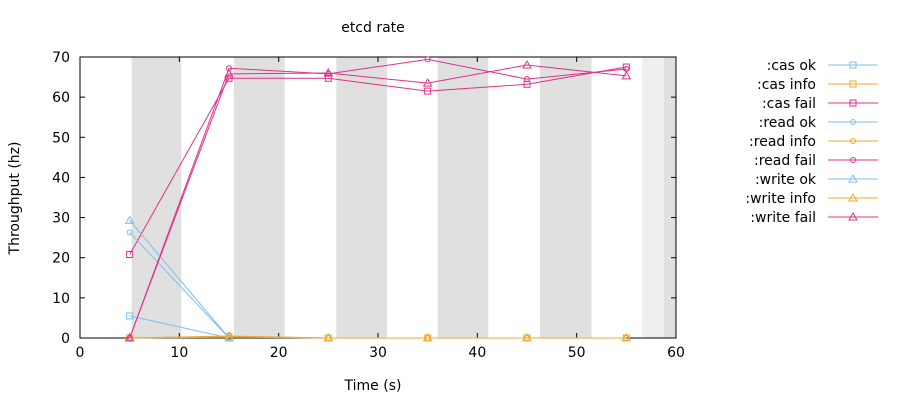  What do you see at coordinates (782, 142) in the screenshot?
I see `legend-label: :read info` at bounding box center [782, 142].